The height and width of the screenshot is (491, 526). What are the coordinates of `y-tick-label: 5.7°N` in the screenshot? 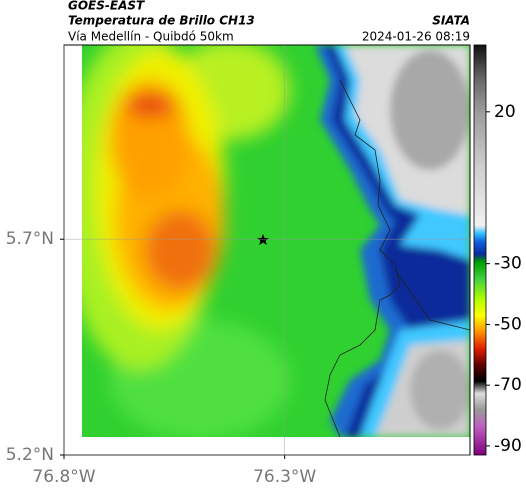 It's located at (30, 239).